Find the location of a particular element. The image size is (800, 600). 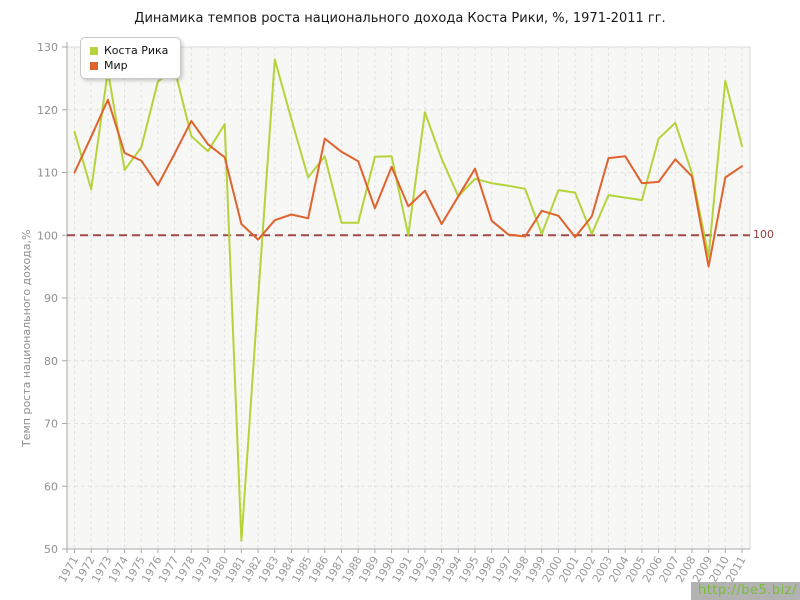

y-tick-label-60: 60 is located at coordinates (51, 486).